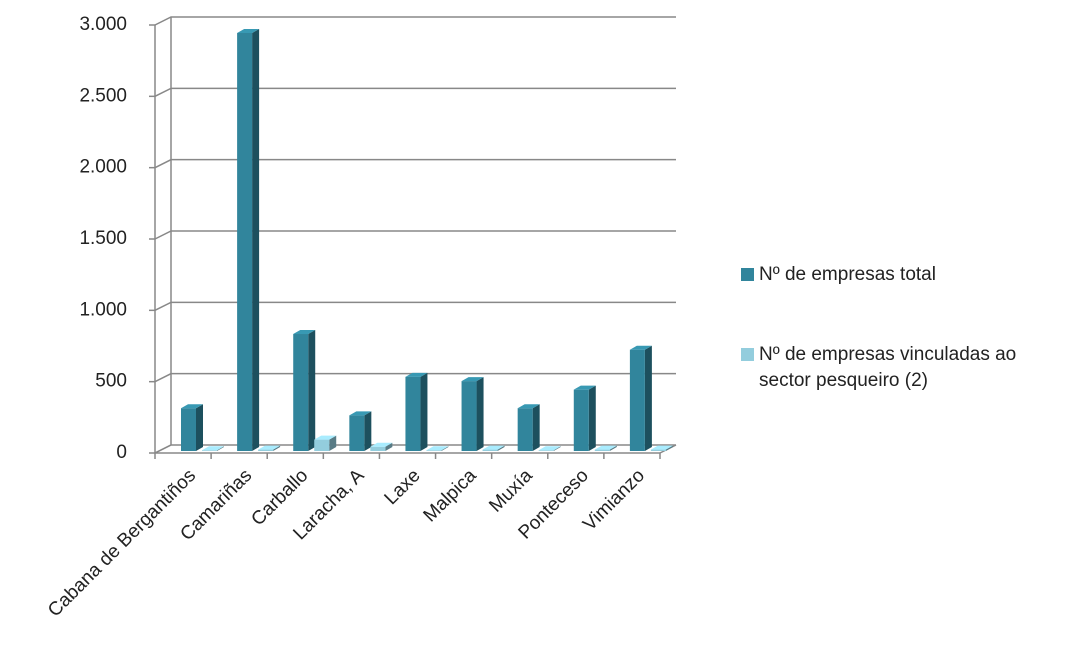 This screenshot has width=1079, height=666. I want to click on y-tick-label: 2.500, so click(103, 95).